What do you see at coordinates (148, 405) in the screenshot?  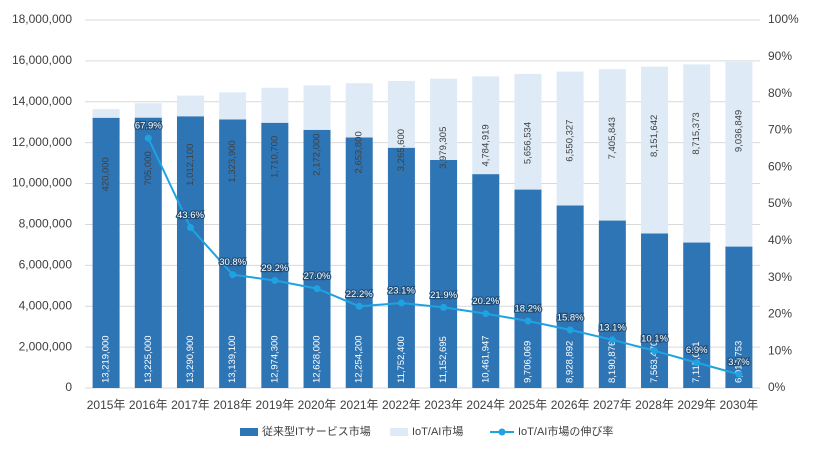 I see `x-tick-label: 2016年` at bounding box center [148, 405].